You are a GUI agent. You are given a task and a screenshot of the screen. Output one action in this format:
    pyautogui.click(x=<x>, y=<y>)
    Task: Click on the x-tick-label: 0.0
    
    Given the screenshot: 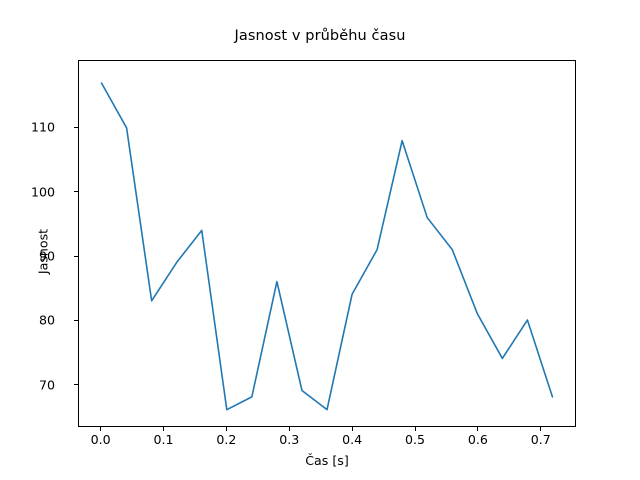 What is the action you would take?
    pyautogui.click(x=100, y=439)
    